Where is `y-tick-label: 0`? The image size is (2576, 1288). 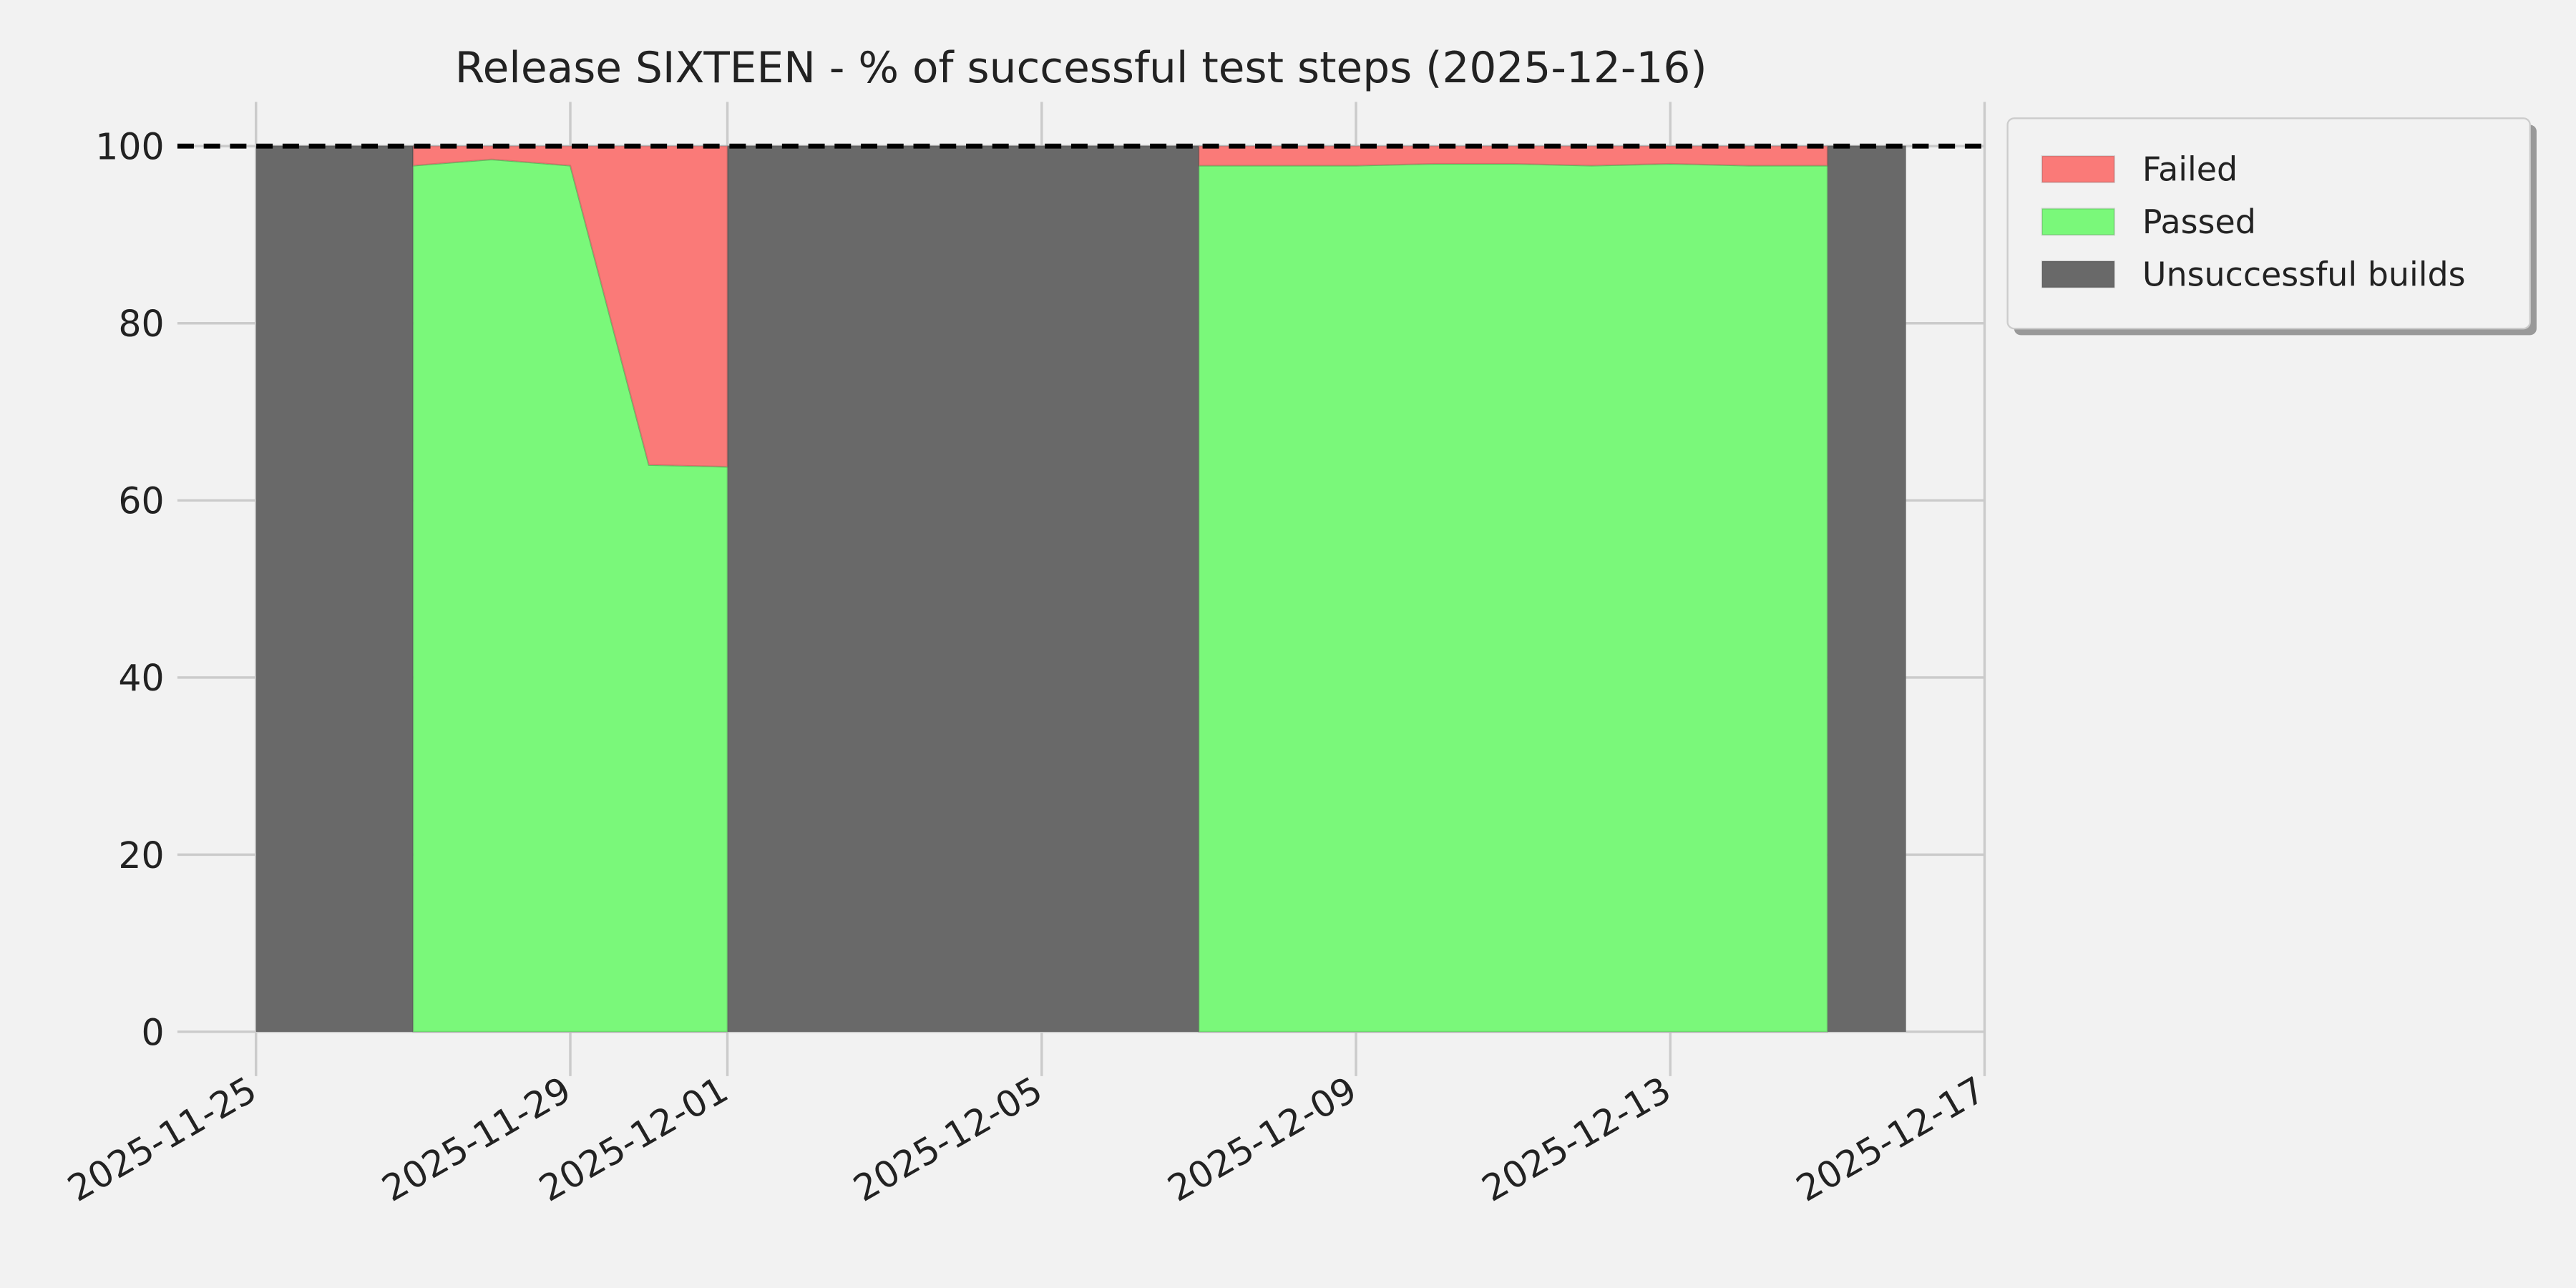
y-tick-label: 0 is located at coordinates (152, 1032).